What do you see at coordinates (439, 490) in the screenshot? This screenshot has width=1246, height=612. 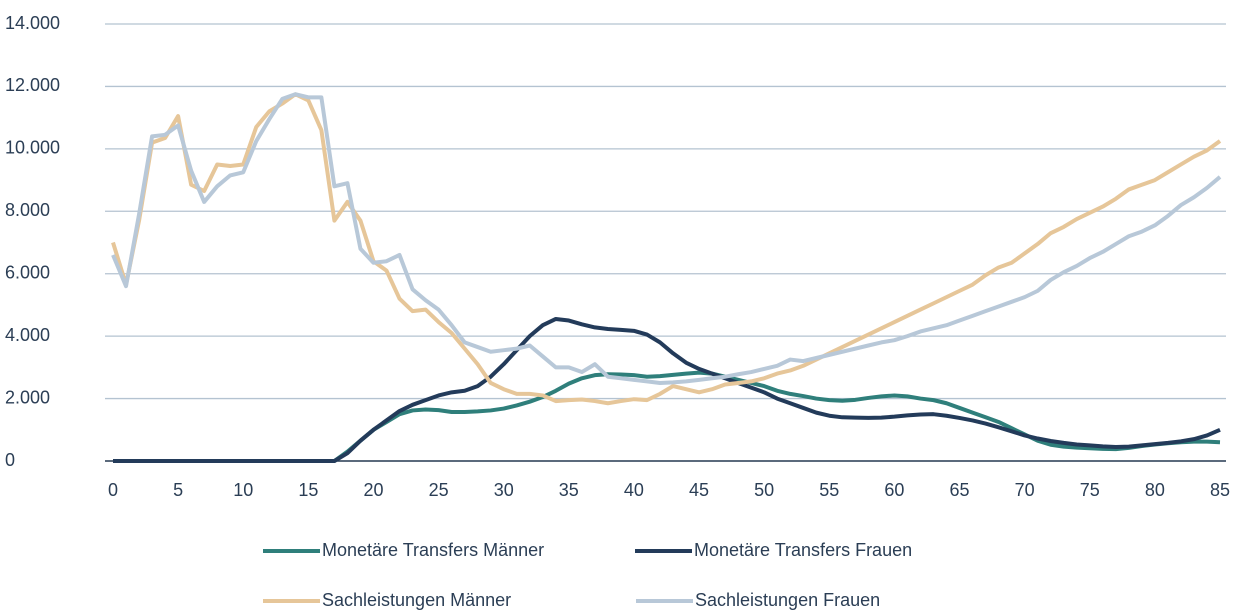 I see `x-tick-label: 25` at bounding box center [439, 490].